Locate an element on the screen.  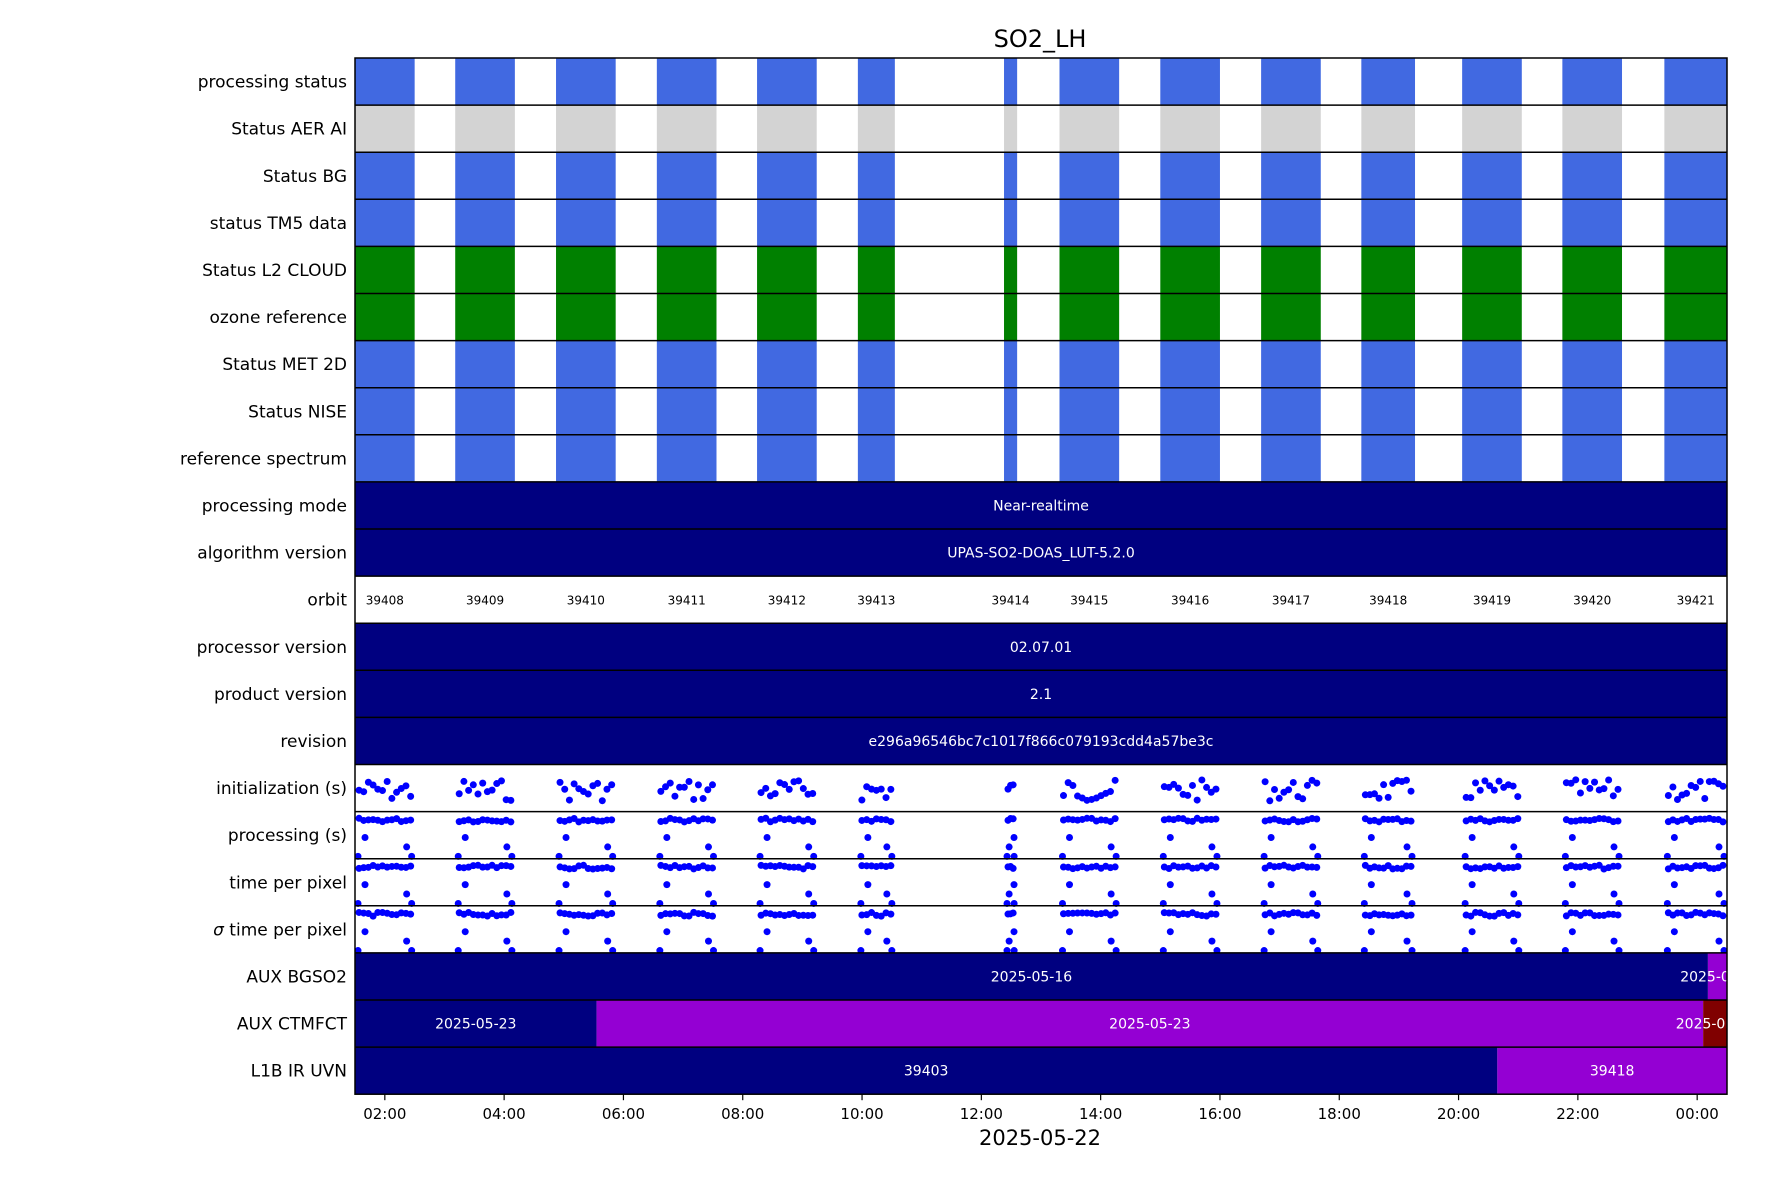
aux-segment is located at coordinates (1612, 1071).